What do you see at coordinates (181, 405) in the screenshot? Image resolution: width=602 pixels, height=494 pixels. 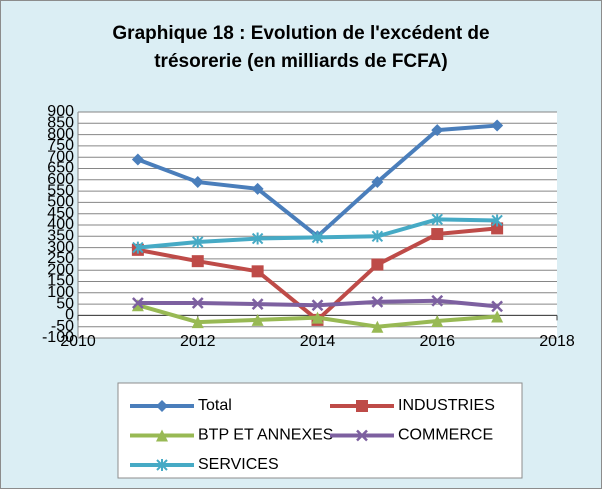 I see `legend-item: Total` at bounding box center [181, 405].